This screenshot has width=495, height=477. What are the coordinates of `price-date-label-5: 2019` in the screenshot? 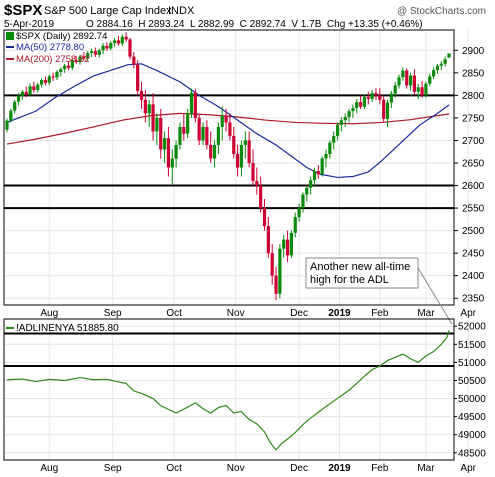 It's located at (339, 313).